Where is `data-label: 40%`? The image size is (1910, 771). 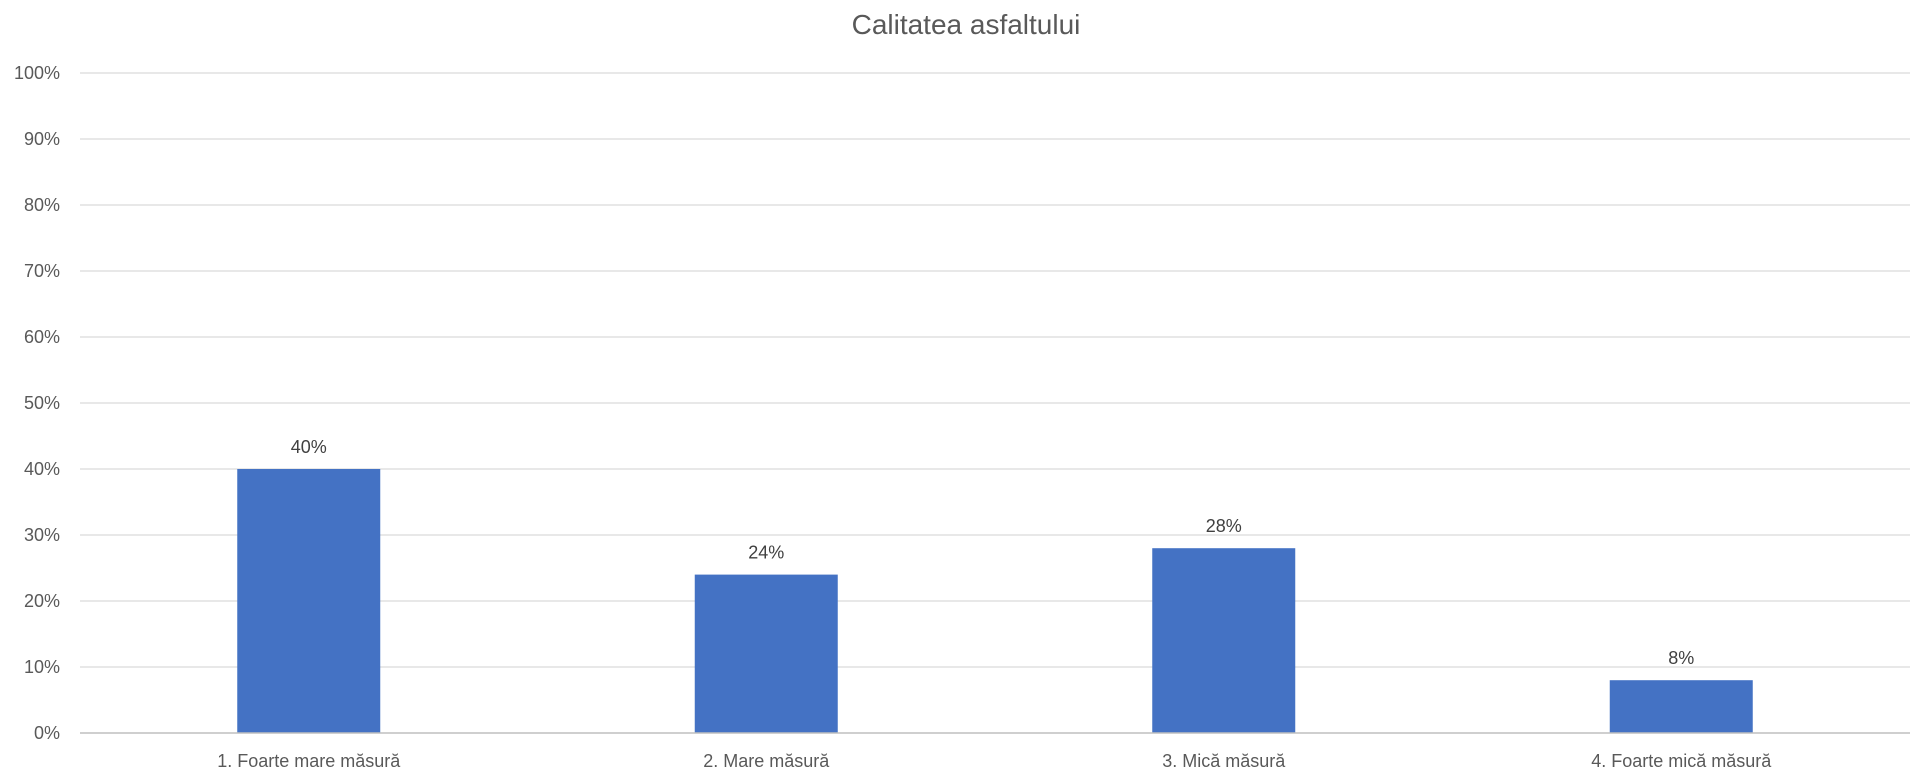
data-label: 40% is located at coordinates (309, 447).